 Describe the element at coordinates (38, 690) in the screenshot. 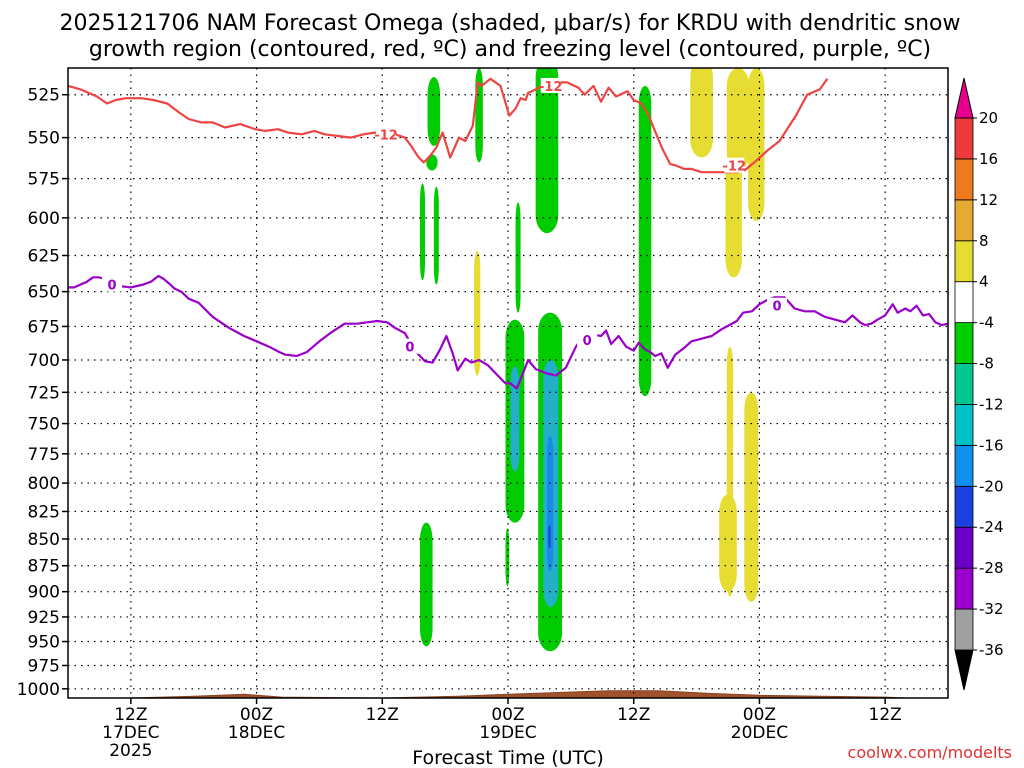

I see `y-tick-label: 1000` at that location.